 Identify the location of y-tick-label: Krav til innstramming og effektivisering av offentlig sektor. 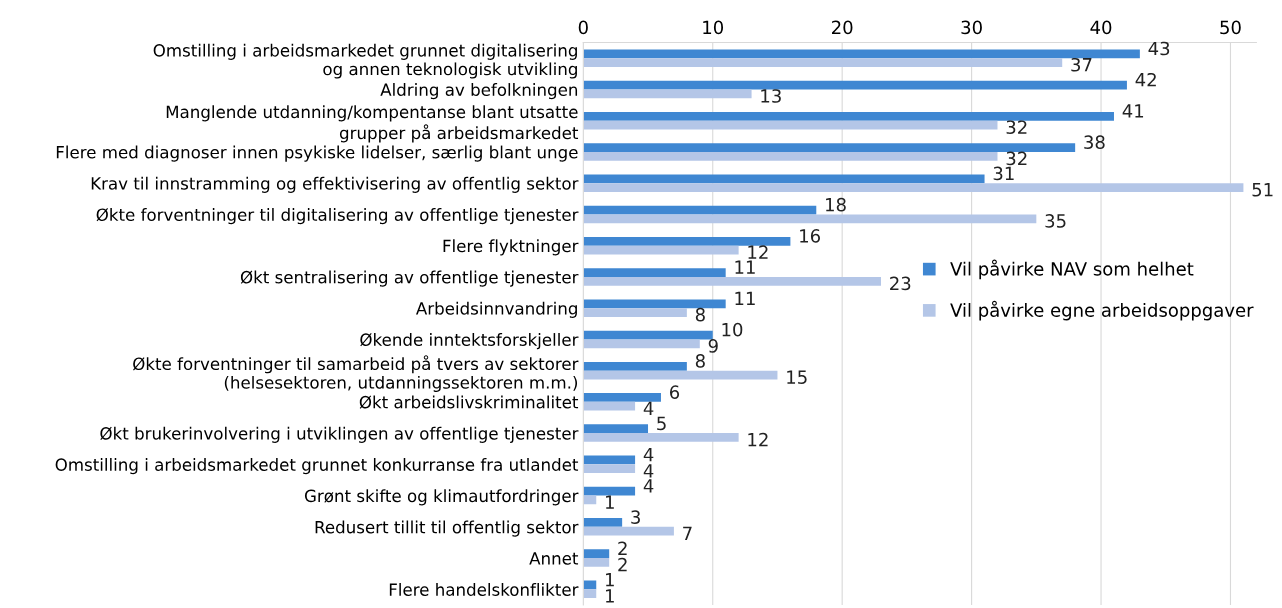
(335, 184).